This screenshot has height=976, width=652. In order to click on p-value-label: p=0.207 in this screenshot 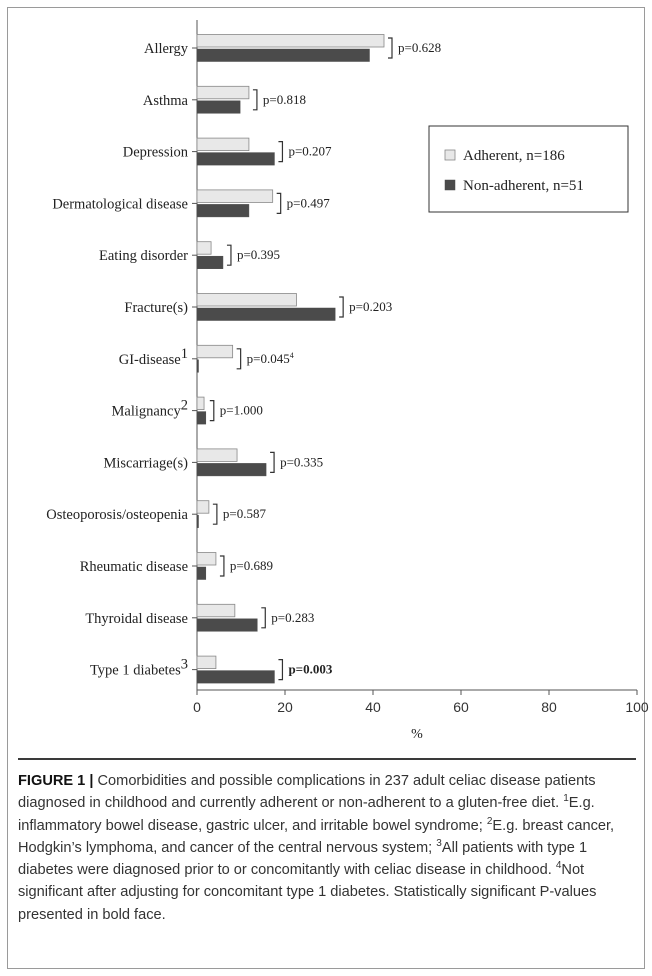, I will do `click(310, 151)`.